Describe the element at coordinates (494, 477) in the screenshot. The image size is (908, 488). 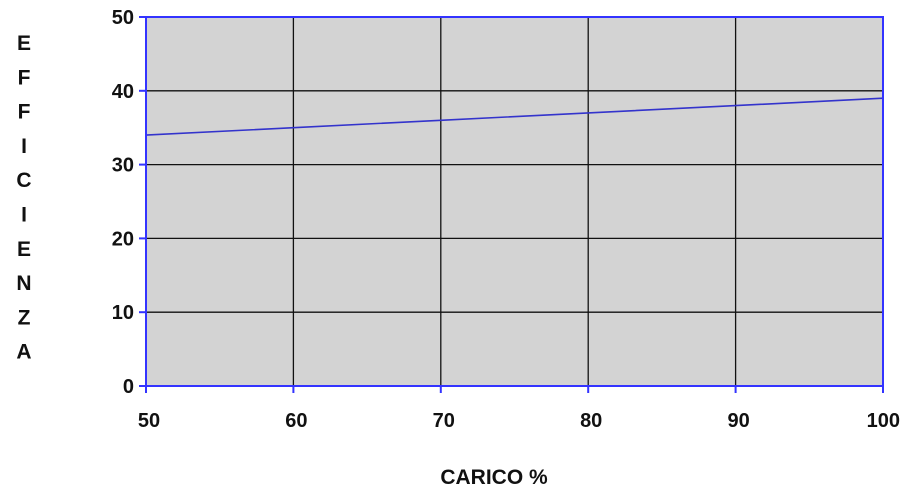
I see `x-axis-title: CARICO %` at that location.